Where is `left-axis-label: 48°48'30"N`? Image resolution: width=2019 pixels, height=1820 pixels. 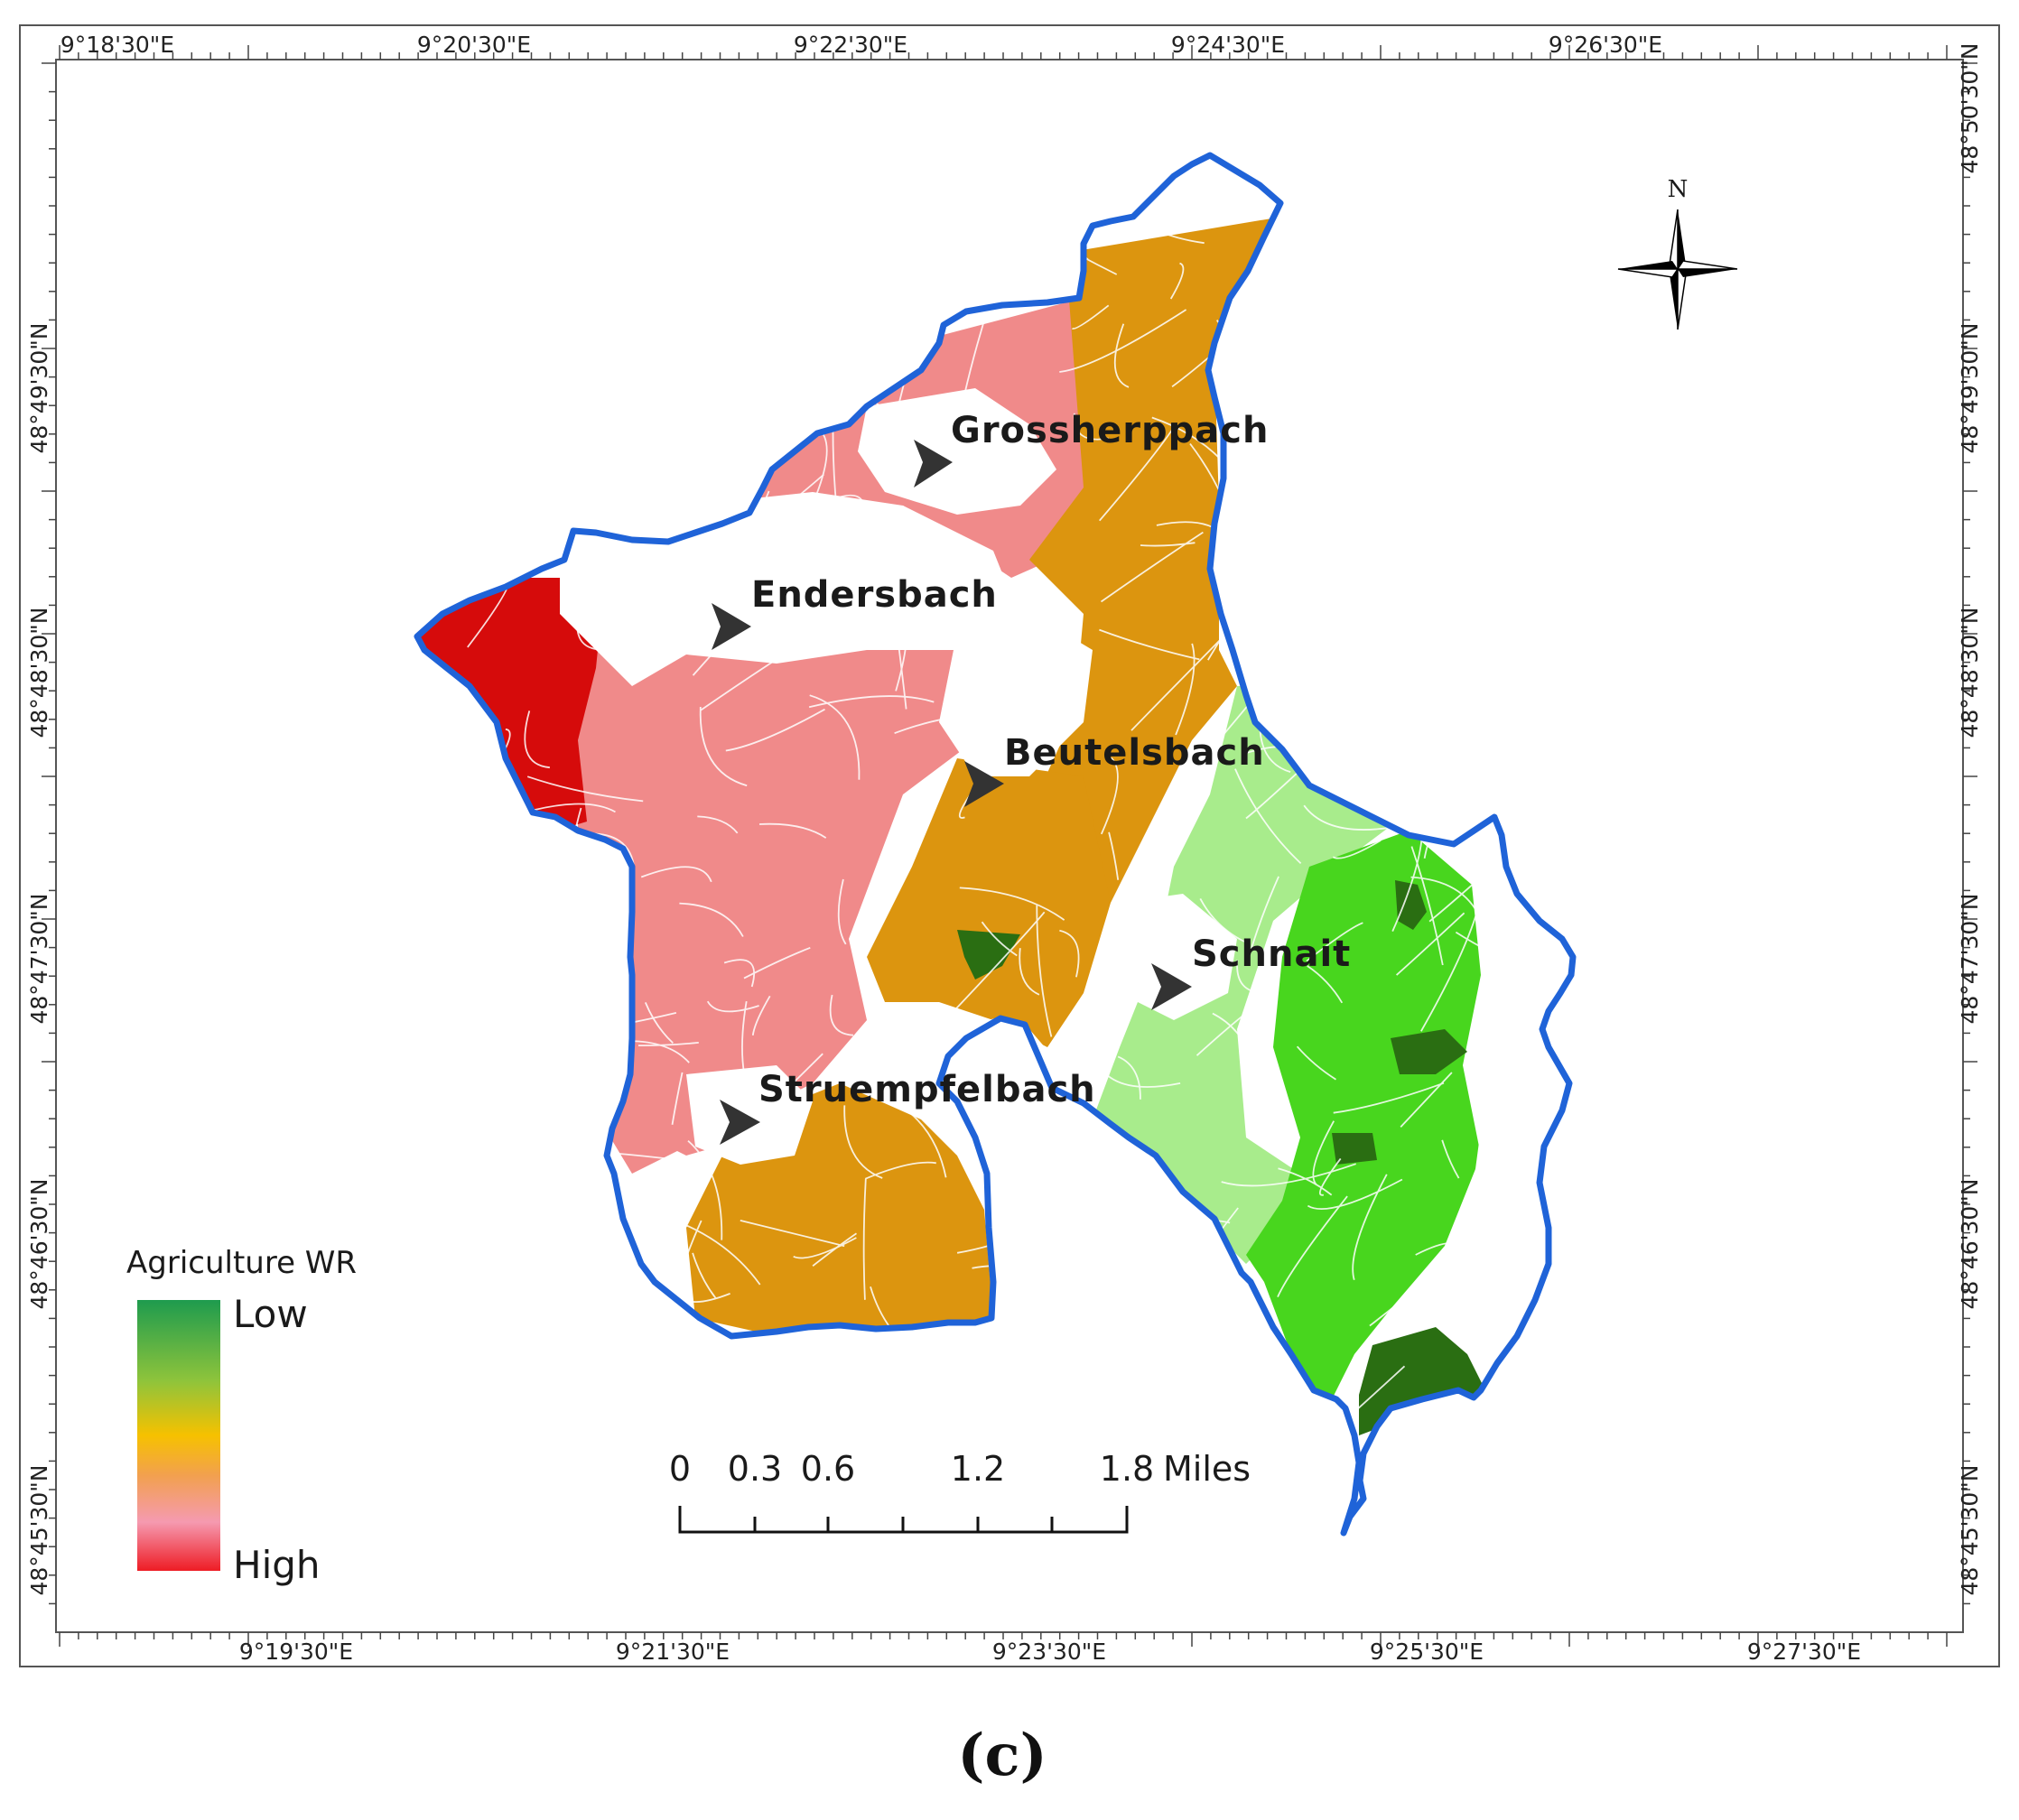
left-axis-label: 48°48'30"N is located at coordinates (39, 673).